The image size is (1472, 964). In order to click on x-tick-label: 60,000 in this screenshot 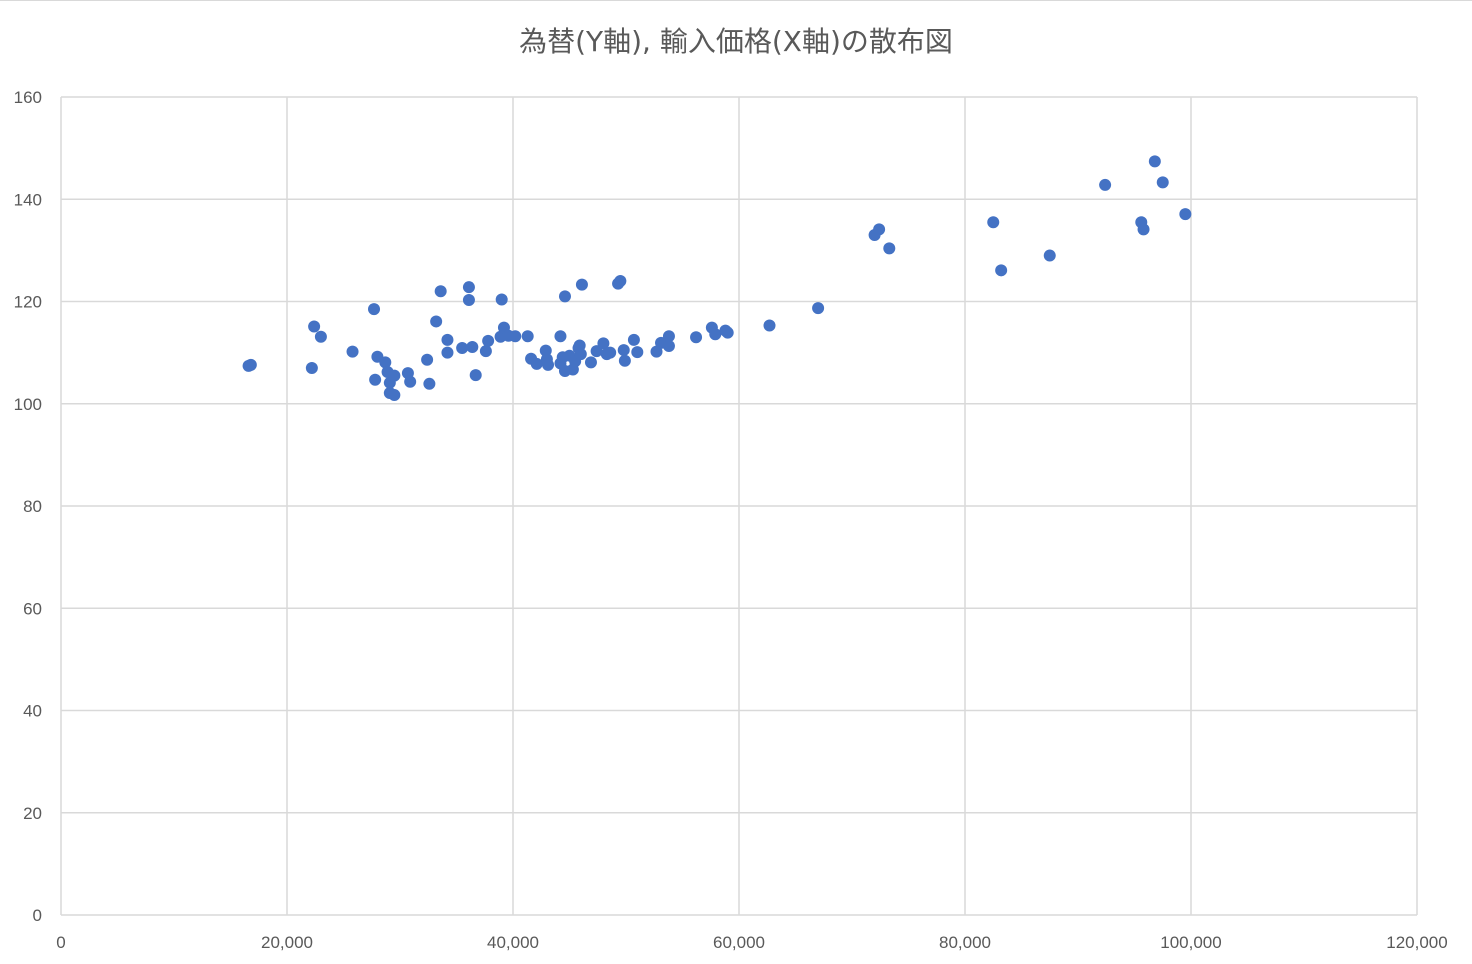, I will do `click(739, 942)`.